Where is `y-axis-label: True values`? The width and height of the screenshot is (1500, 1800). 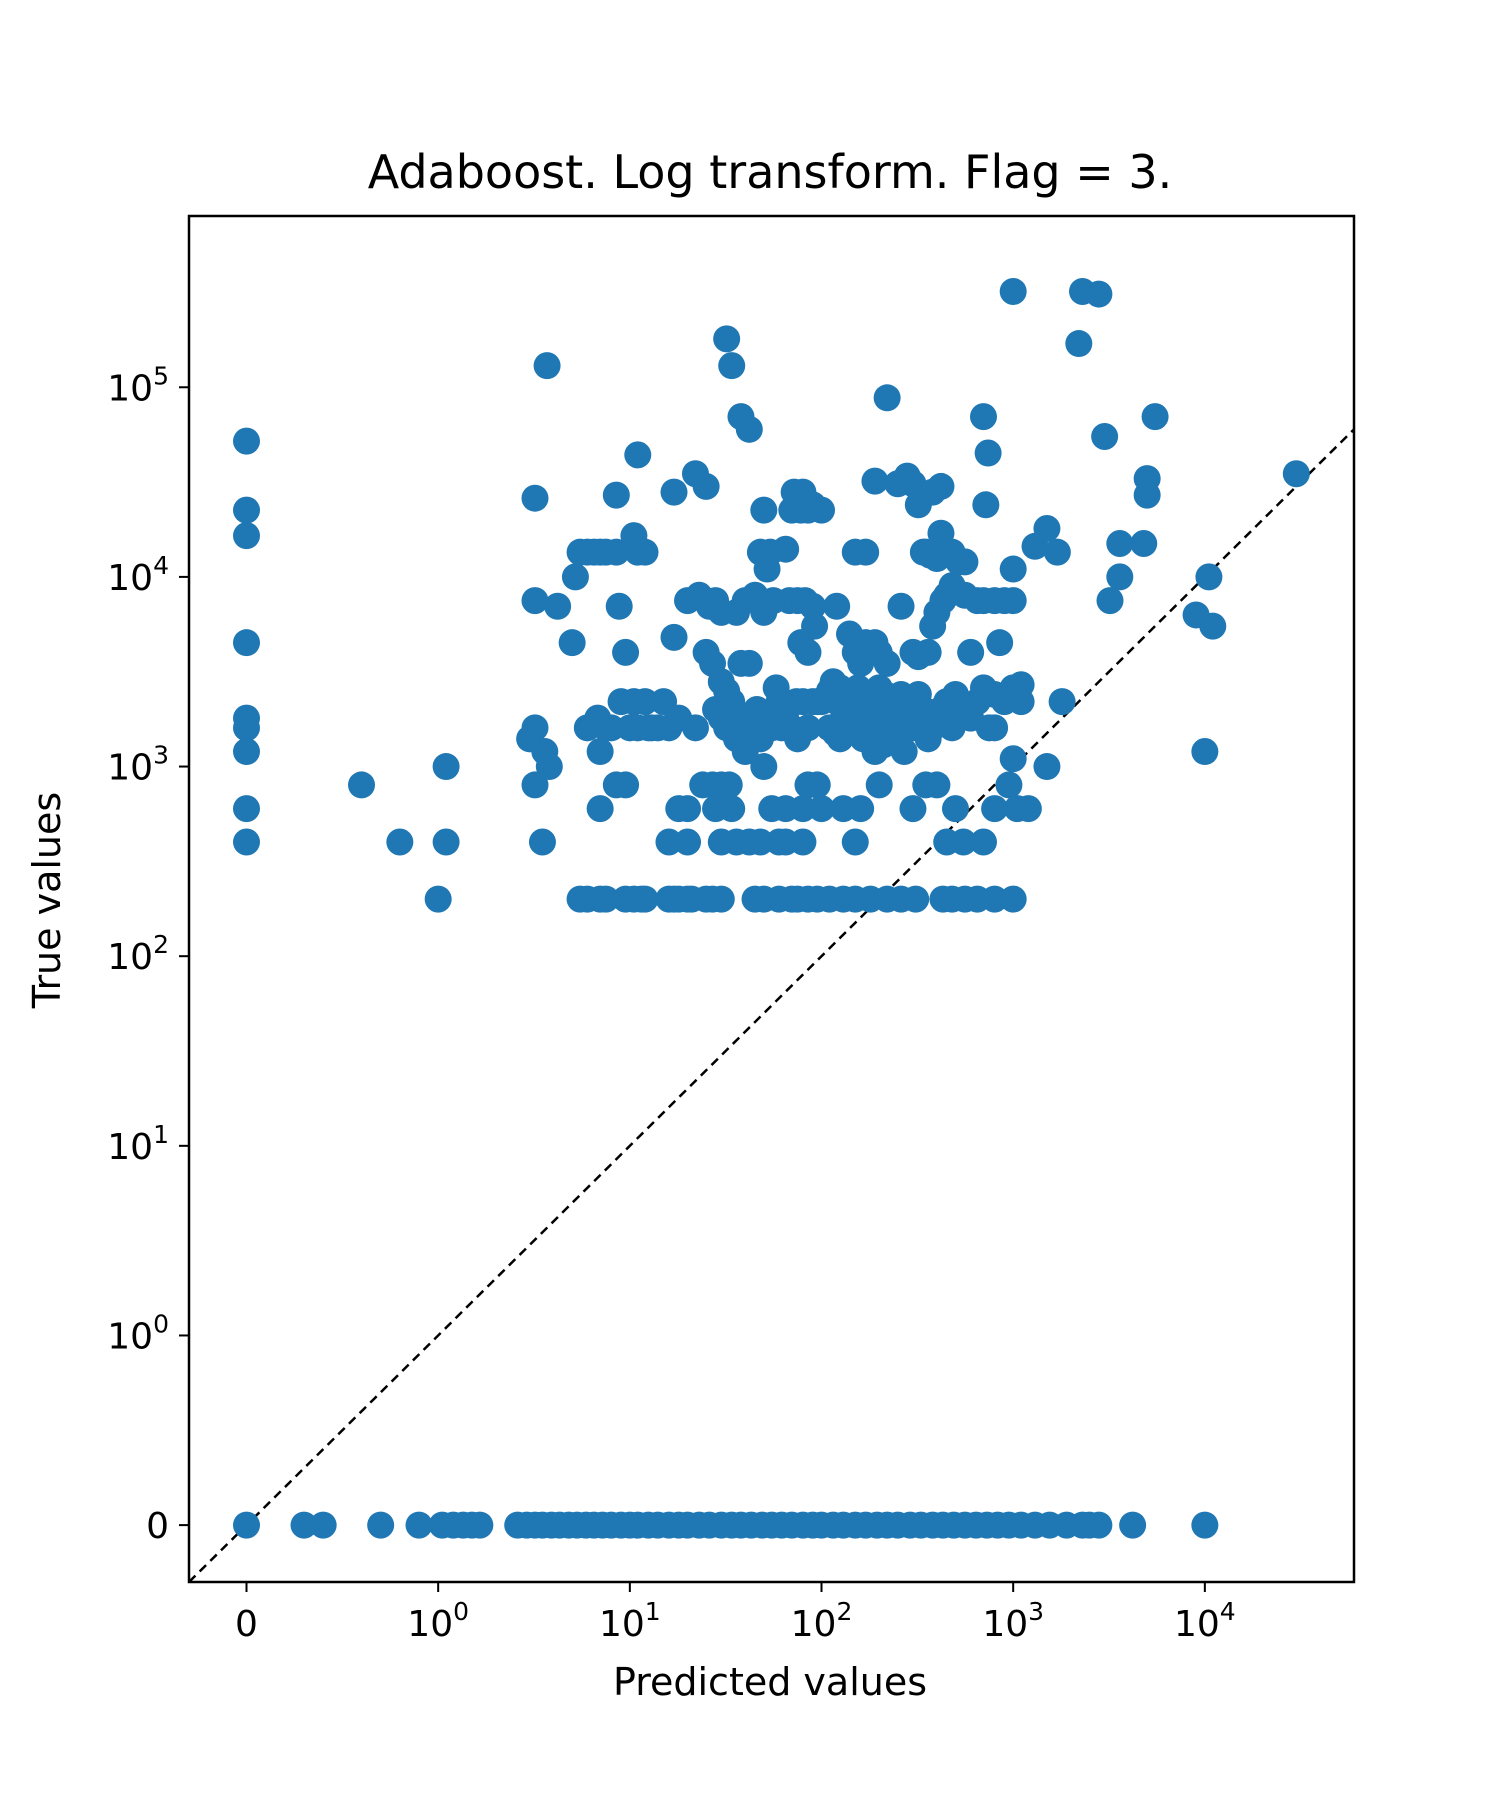 y-axis-label: True values is located at coordinates (47, 900).